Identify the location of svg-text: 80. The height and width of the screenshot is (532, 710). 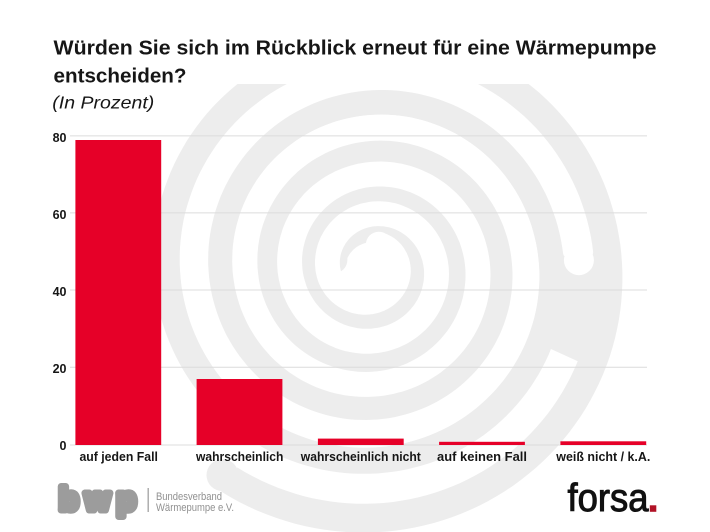
(60, 138).